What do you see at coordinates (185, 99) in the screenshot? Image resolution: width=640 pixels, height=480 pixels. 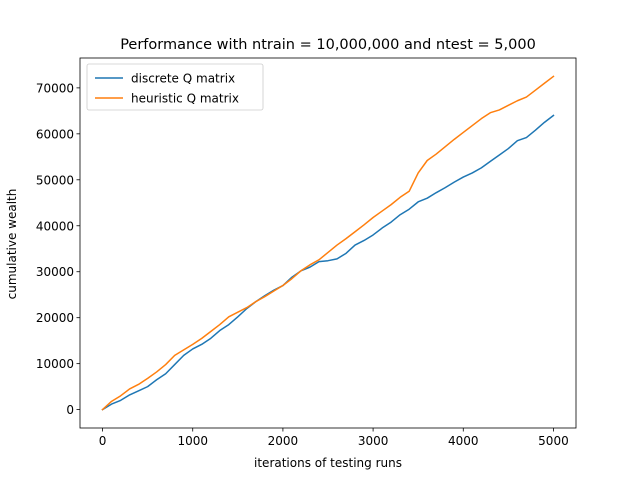 I see `legend-label-2: heuristic Q matrix` at bounding box center [185, 99].